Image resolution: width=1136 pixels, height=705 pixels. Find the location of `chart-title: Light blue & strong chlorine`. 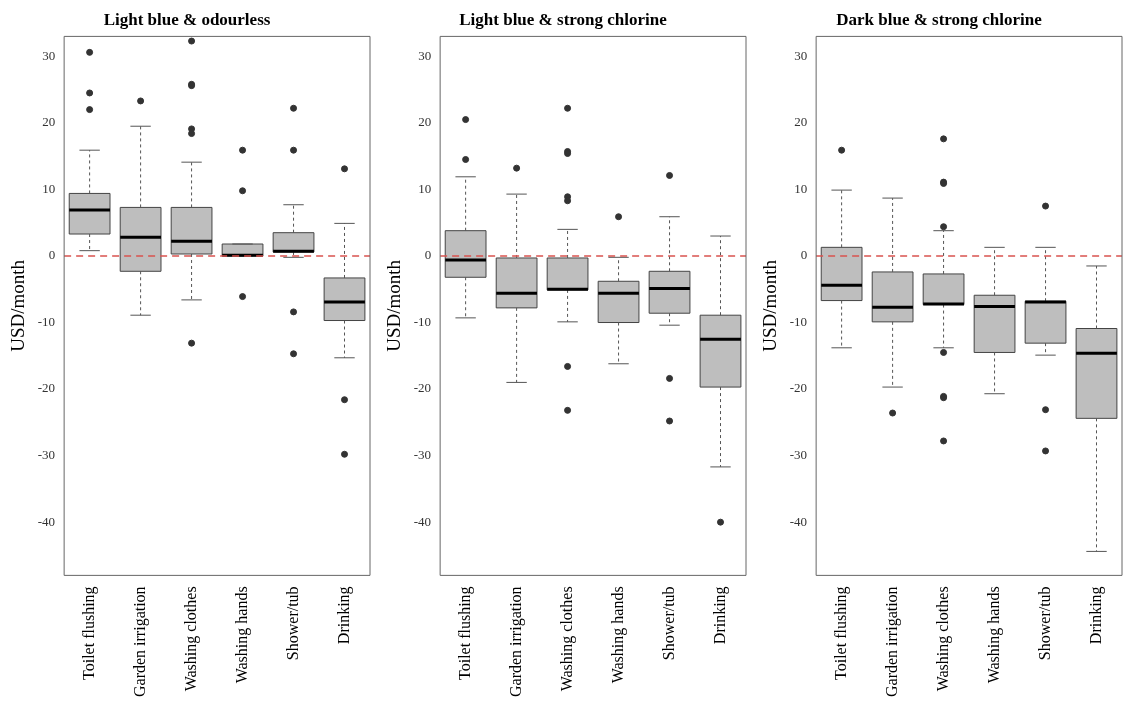

chart-title: Light blue & strong chlorine is located at coordinates (563, 19).